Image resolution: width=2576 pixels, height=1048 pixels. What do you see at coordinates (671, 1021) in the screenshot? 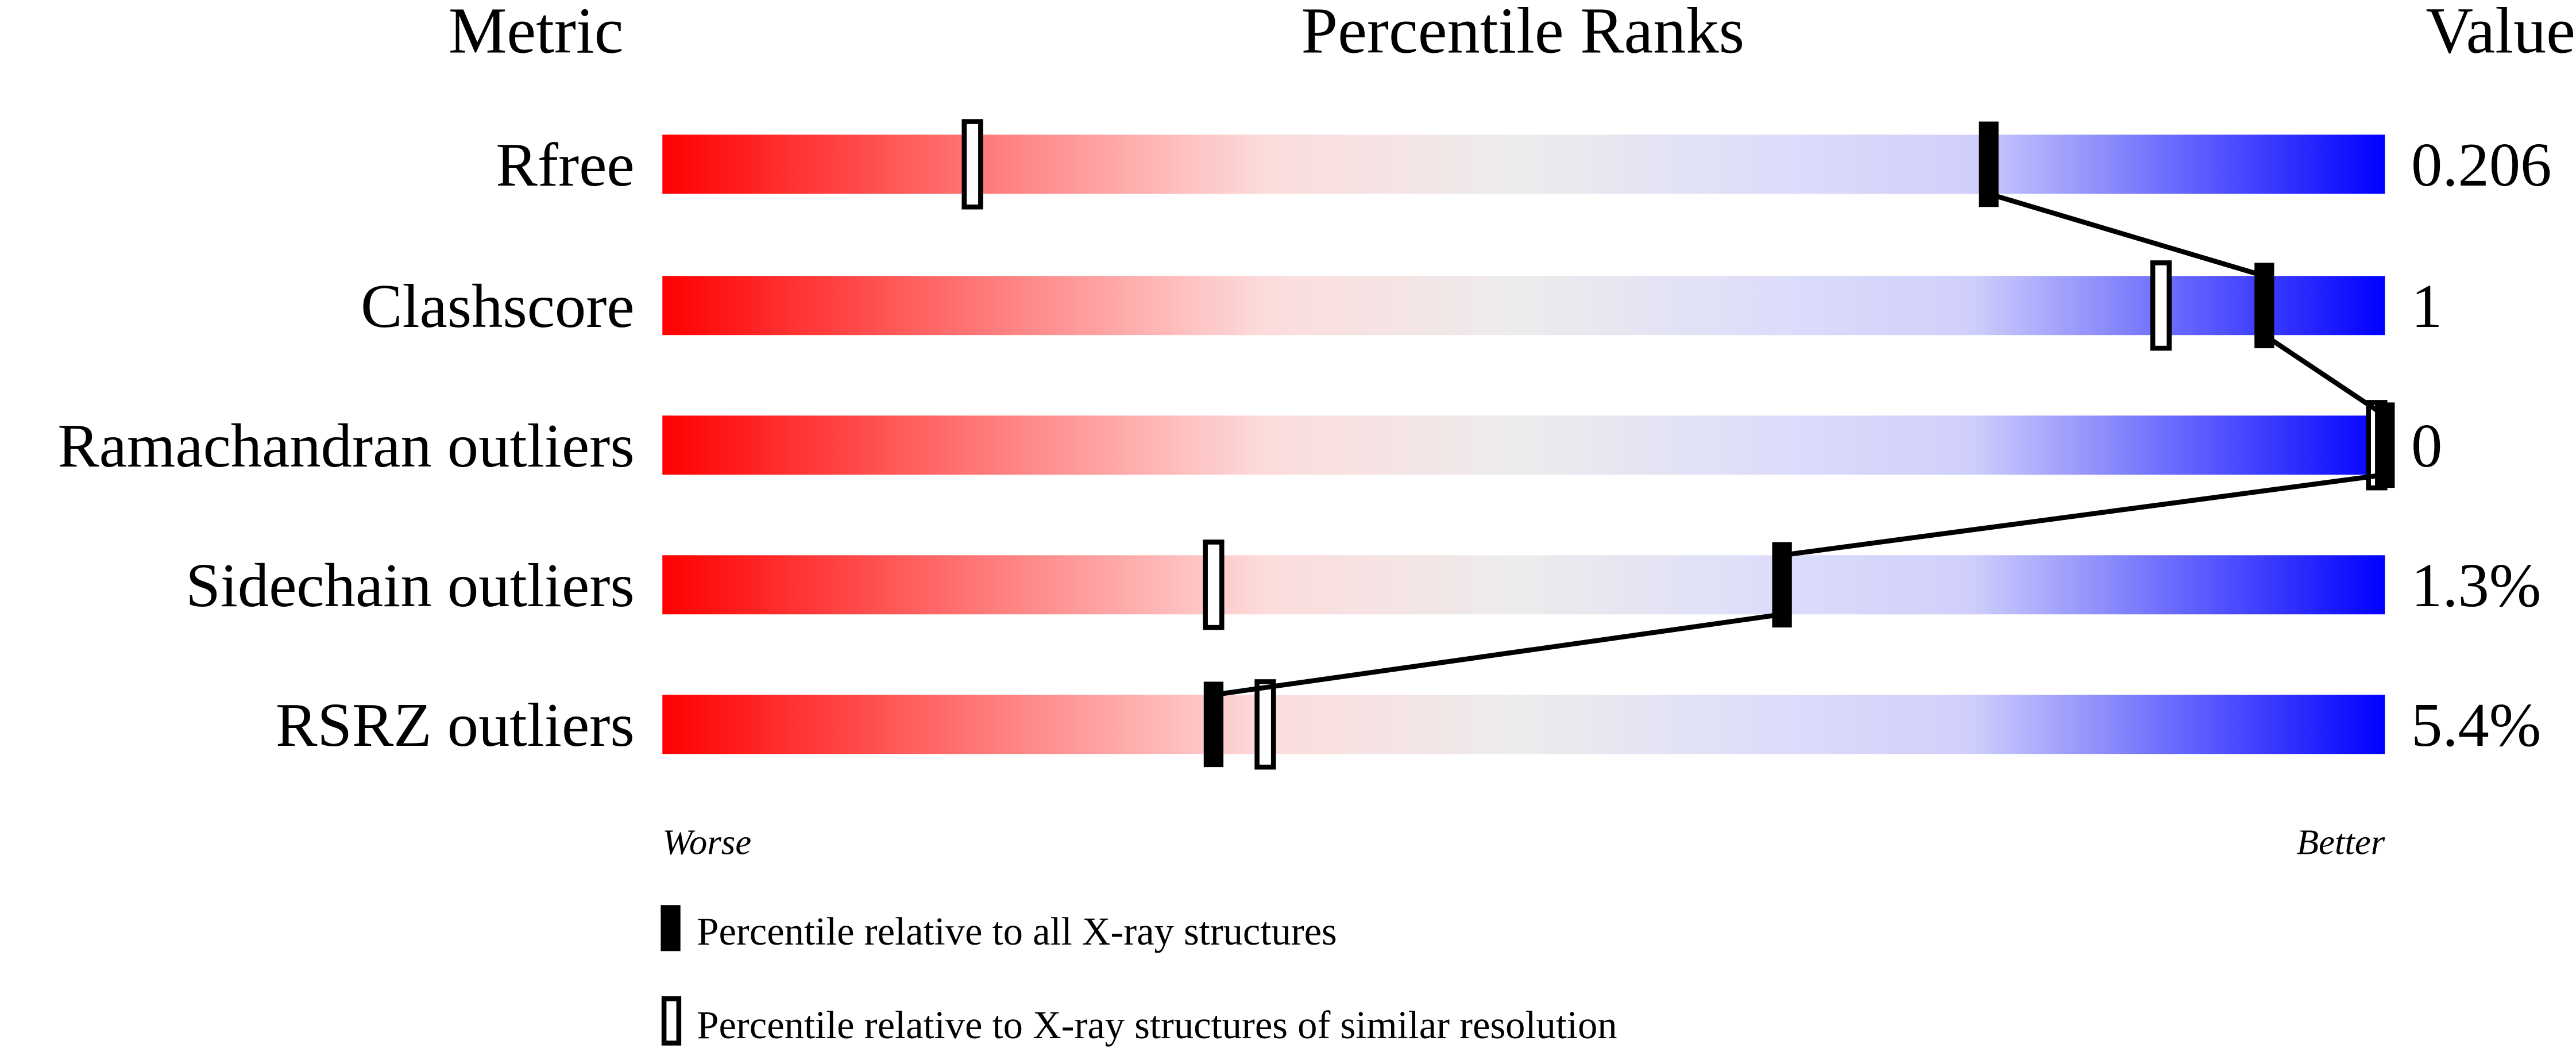
I see `legend-similar-marker` at bounding box center [671, 1021].